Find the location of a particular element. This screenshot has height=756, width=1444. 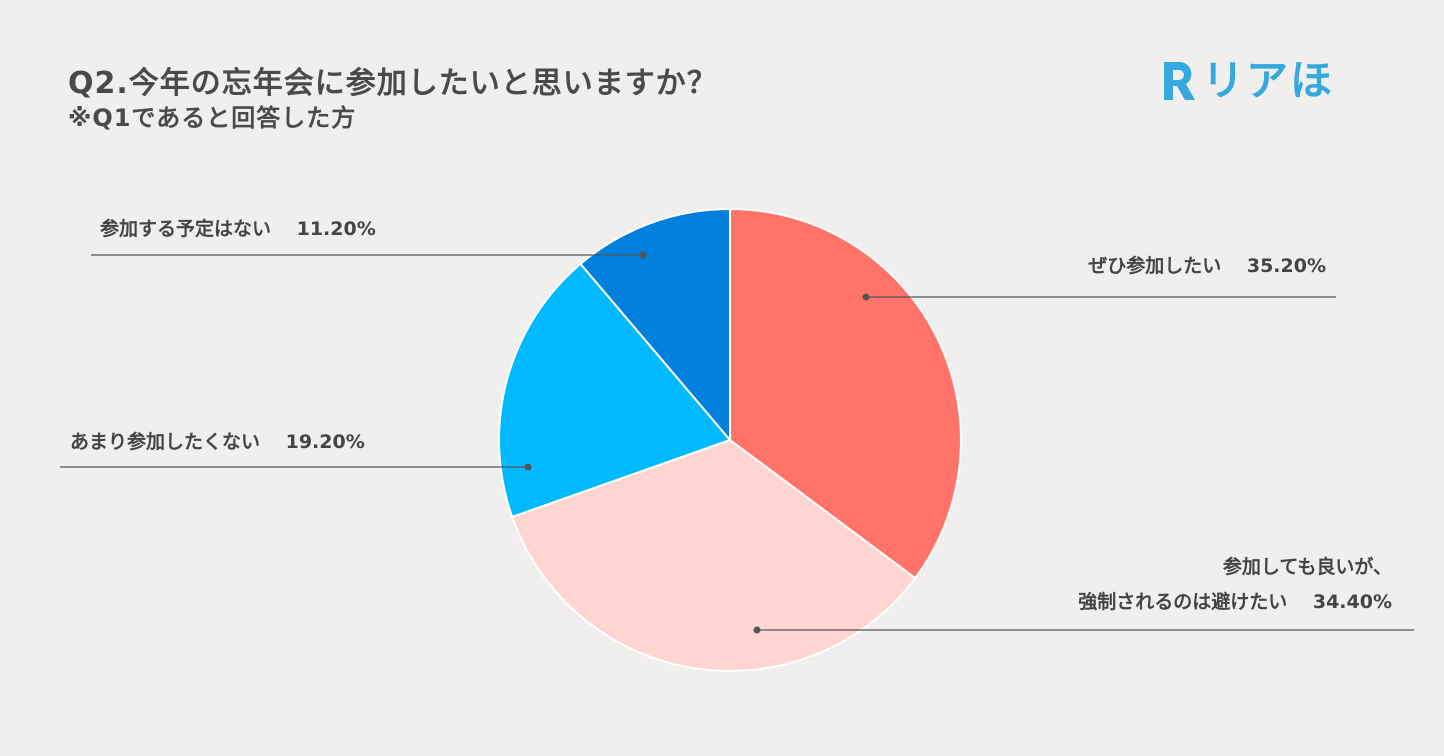

slice-label: 強制されるのは避けたい 34.40% is located at coordinates (1235, 601).